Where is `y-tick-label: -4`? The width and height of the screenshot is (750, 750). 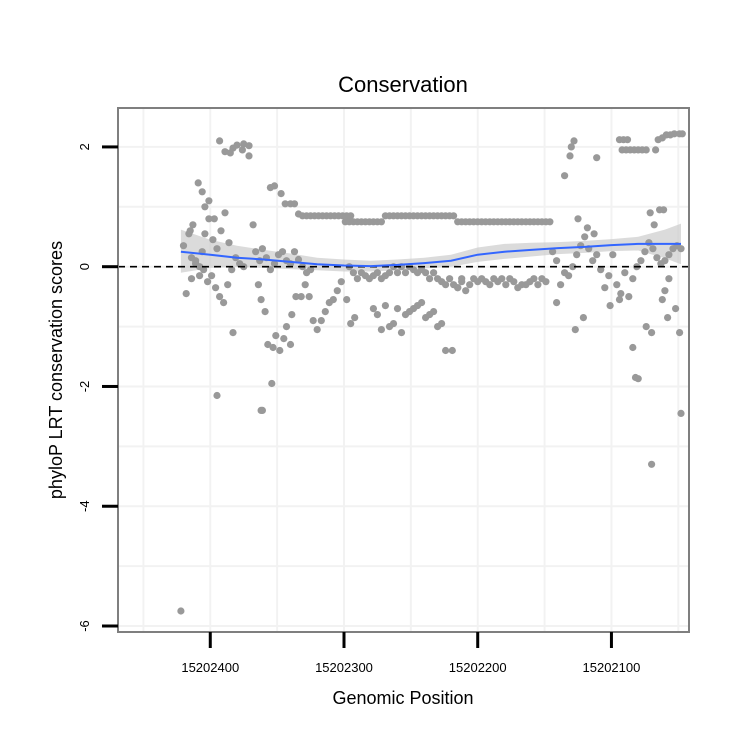 y-tick-label: -4 is located at coordinates (84, 506).